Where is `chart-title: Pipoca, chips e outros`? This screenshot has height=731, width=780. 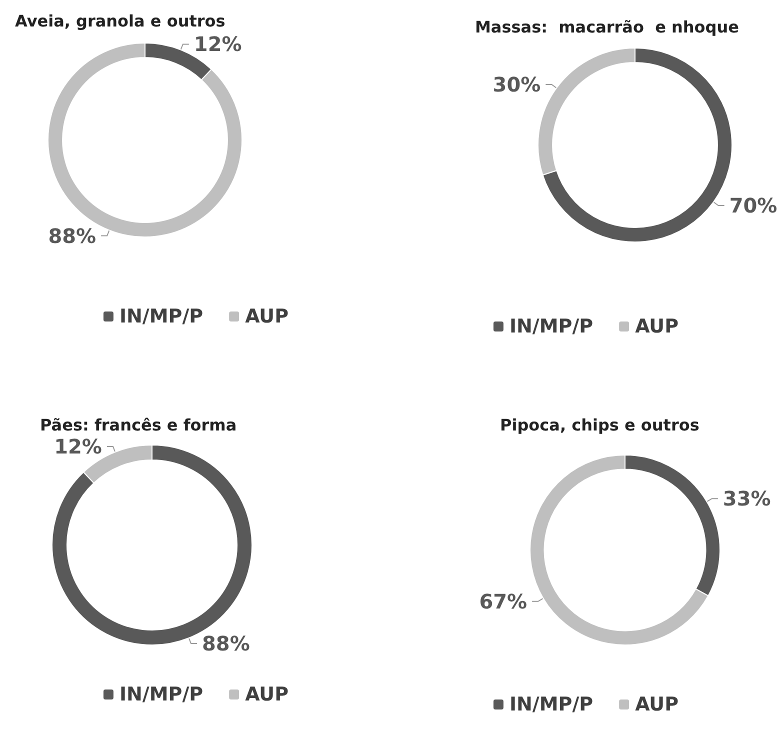 chart-title: Pipoca, chips e outros is located at coordinates (600, 425).